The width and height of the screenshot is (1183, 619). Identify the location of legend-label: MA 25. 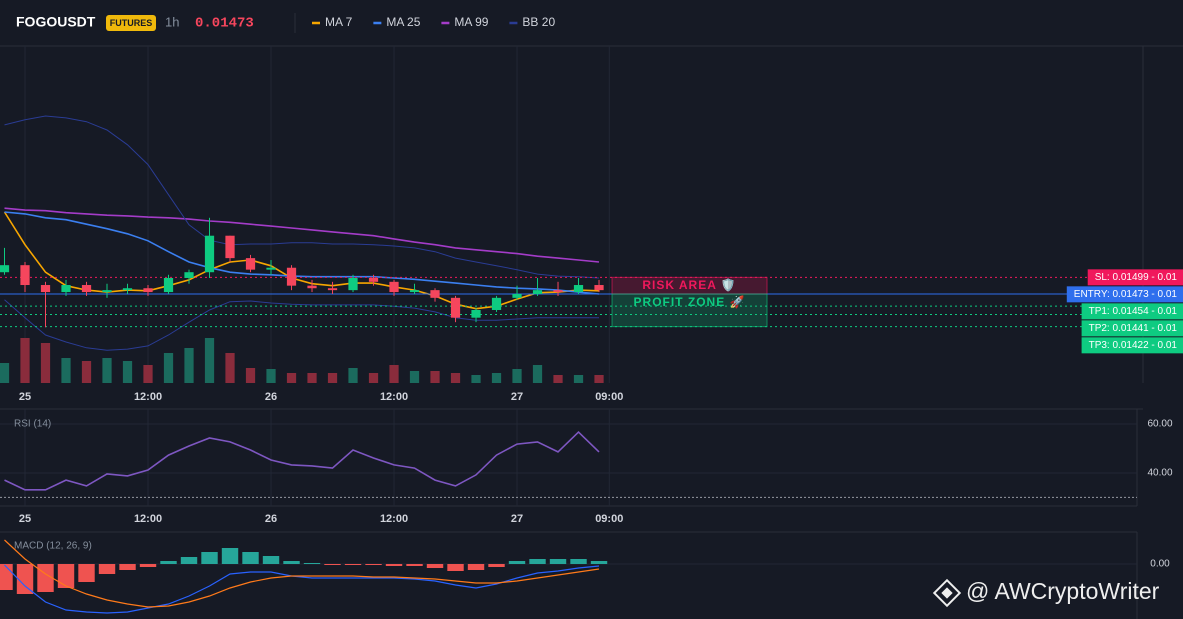
(403, 22).